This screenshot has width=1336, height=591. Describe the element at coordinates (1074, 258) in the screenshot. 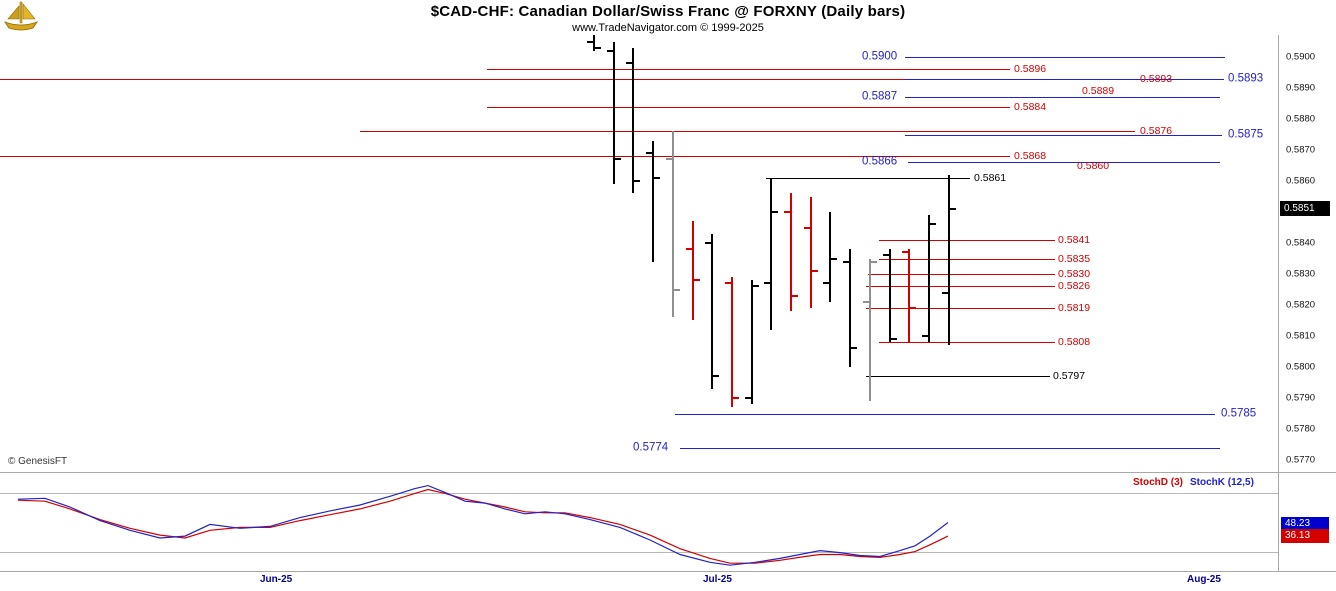

I see `price-level-label: 0.5835` at that location.